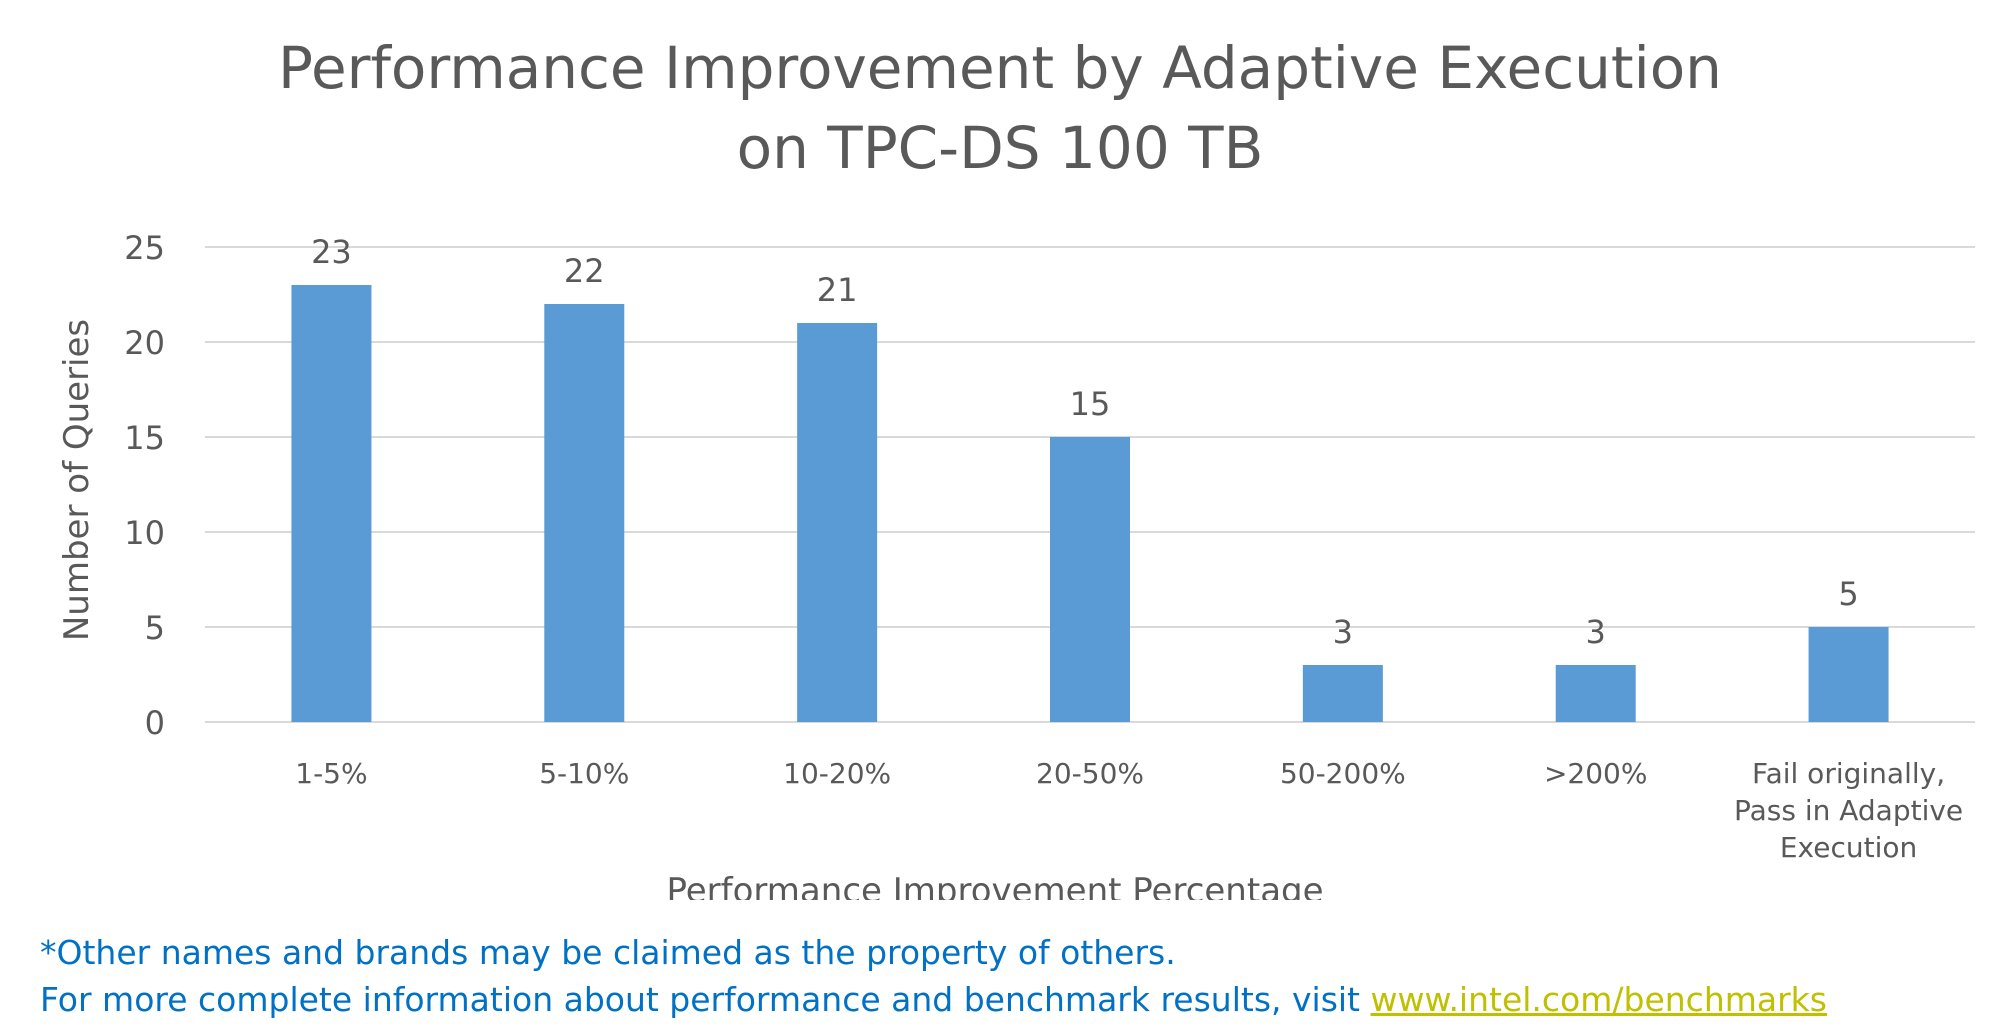  I want to click on y-axis-ticks: 0 5 10 15 20 25, so click(144, 485).